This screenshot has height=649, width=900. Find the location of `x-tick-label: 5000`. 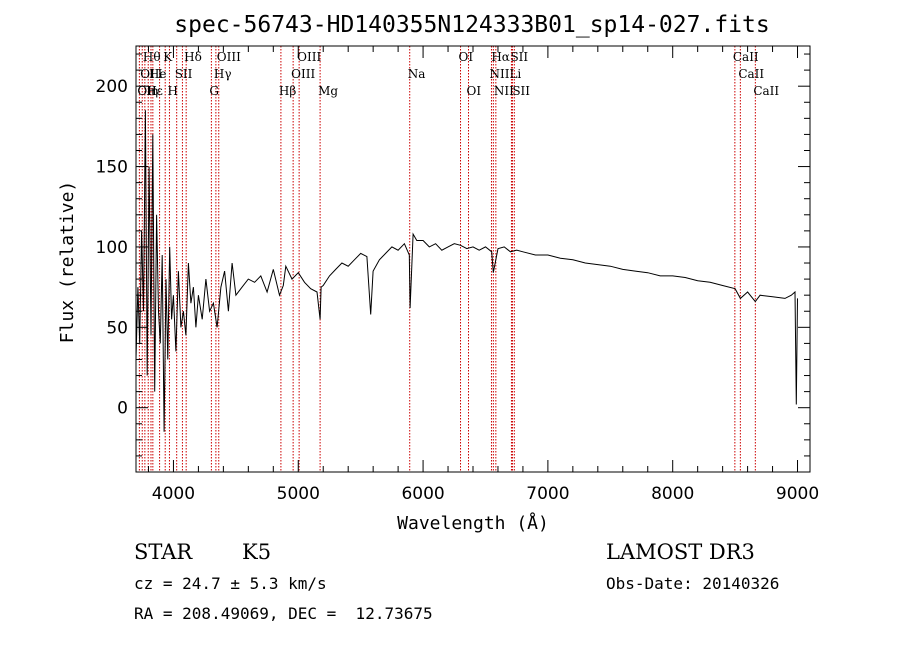

x-tick-label: 5000 is located at coordinates (298, 494).